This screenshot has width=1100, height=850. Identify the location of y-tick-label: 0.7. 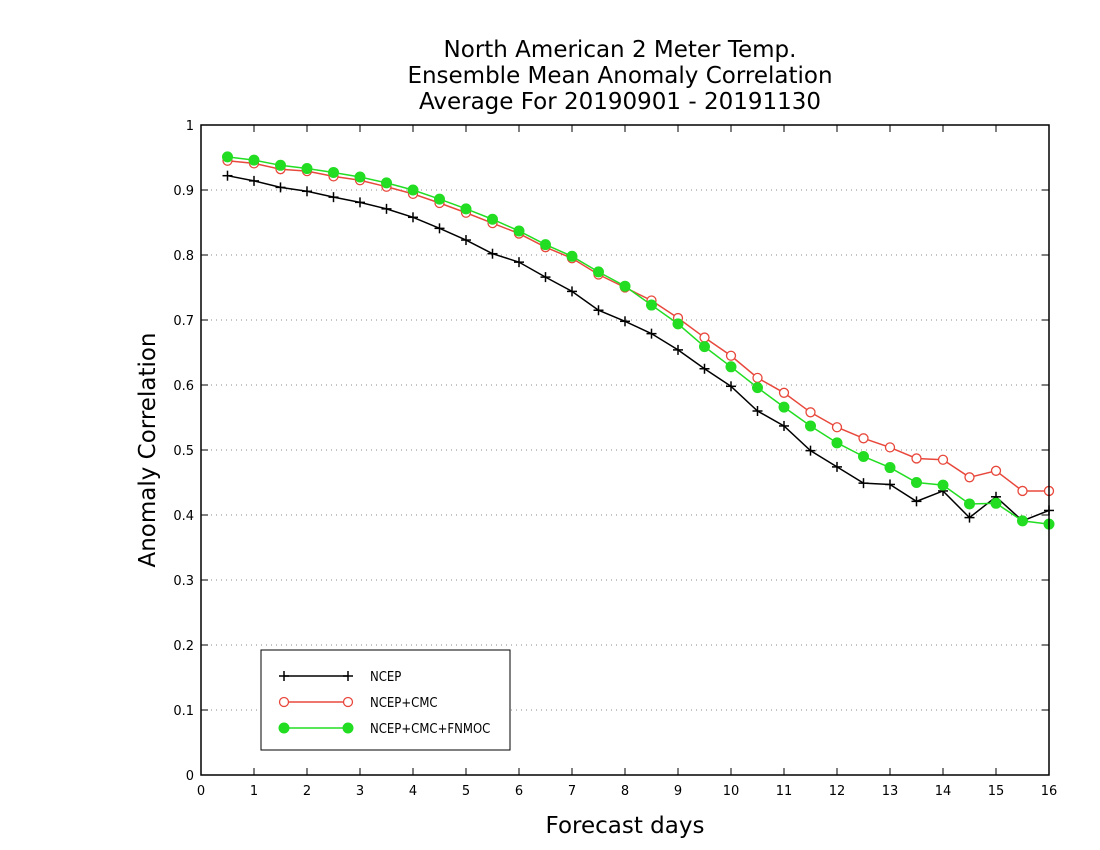
(183, 321).